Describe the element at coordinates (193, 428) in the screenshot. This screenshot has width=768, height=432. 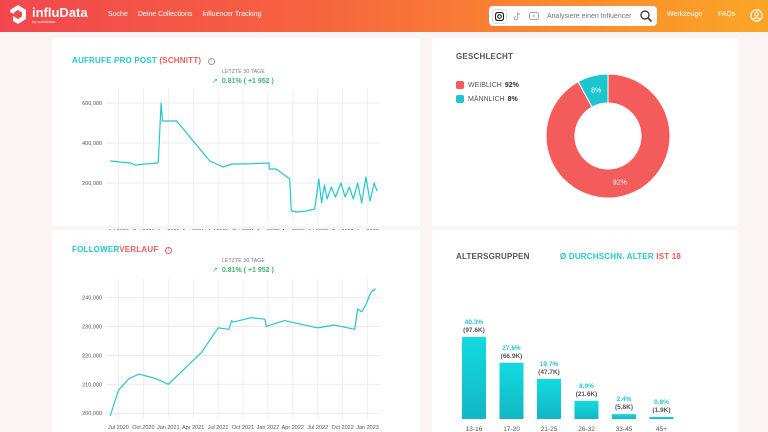
I see `x-tick-label: Apr 2021` at that location.